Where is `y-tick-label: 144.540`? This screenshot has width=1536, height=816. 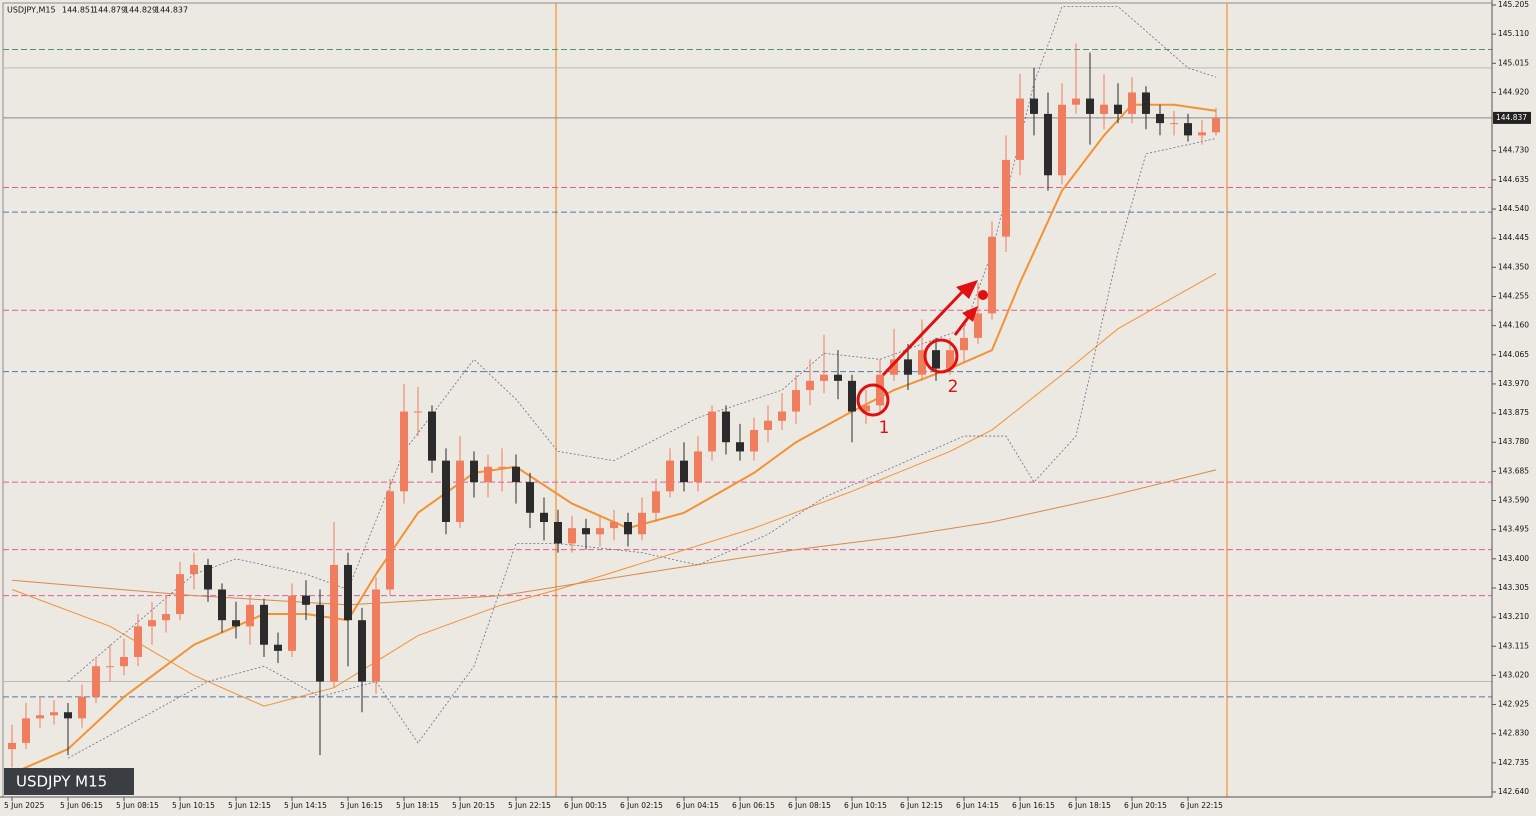 y-tick-label: 144.540 is located at coordinates (1513, 208).